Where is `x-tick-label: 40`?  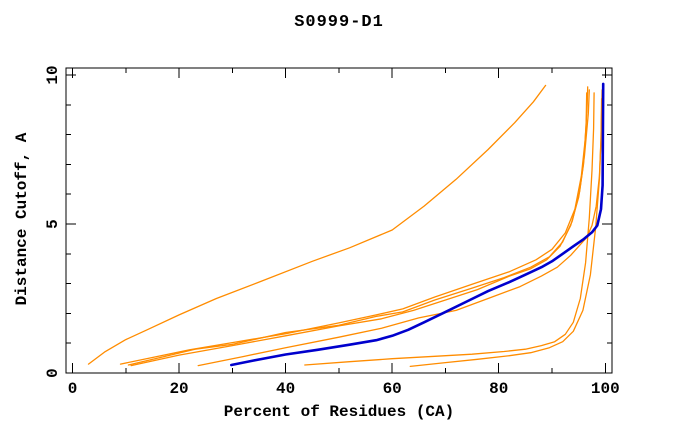 x-tick-label: 40 is located at coordinates (285, 389).